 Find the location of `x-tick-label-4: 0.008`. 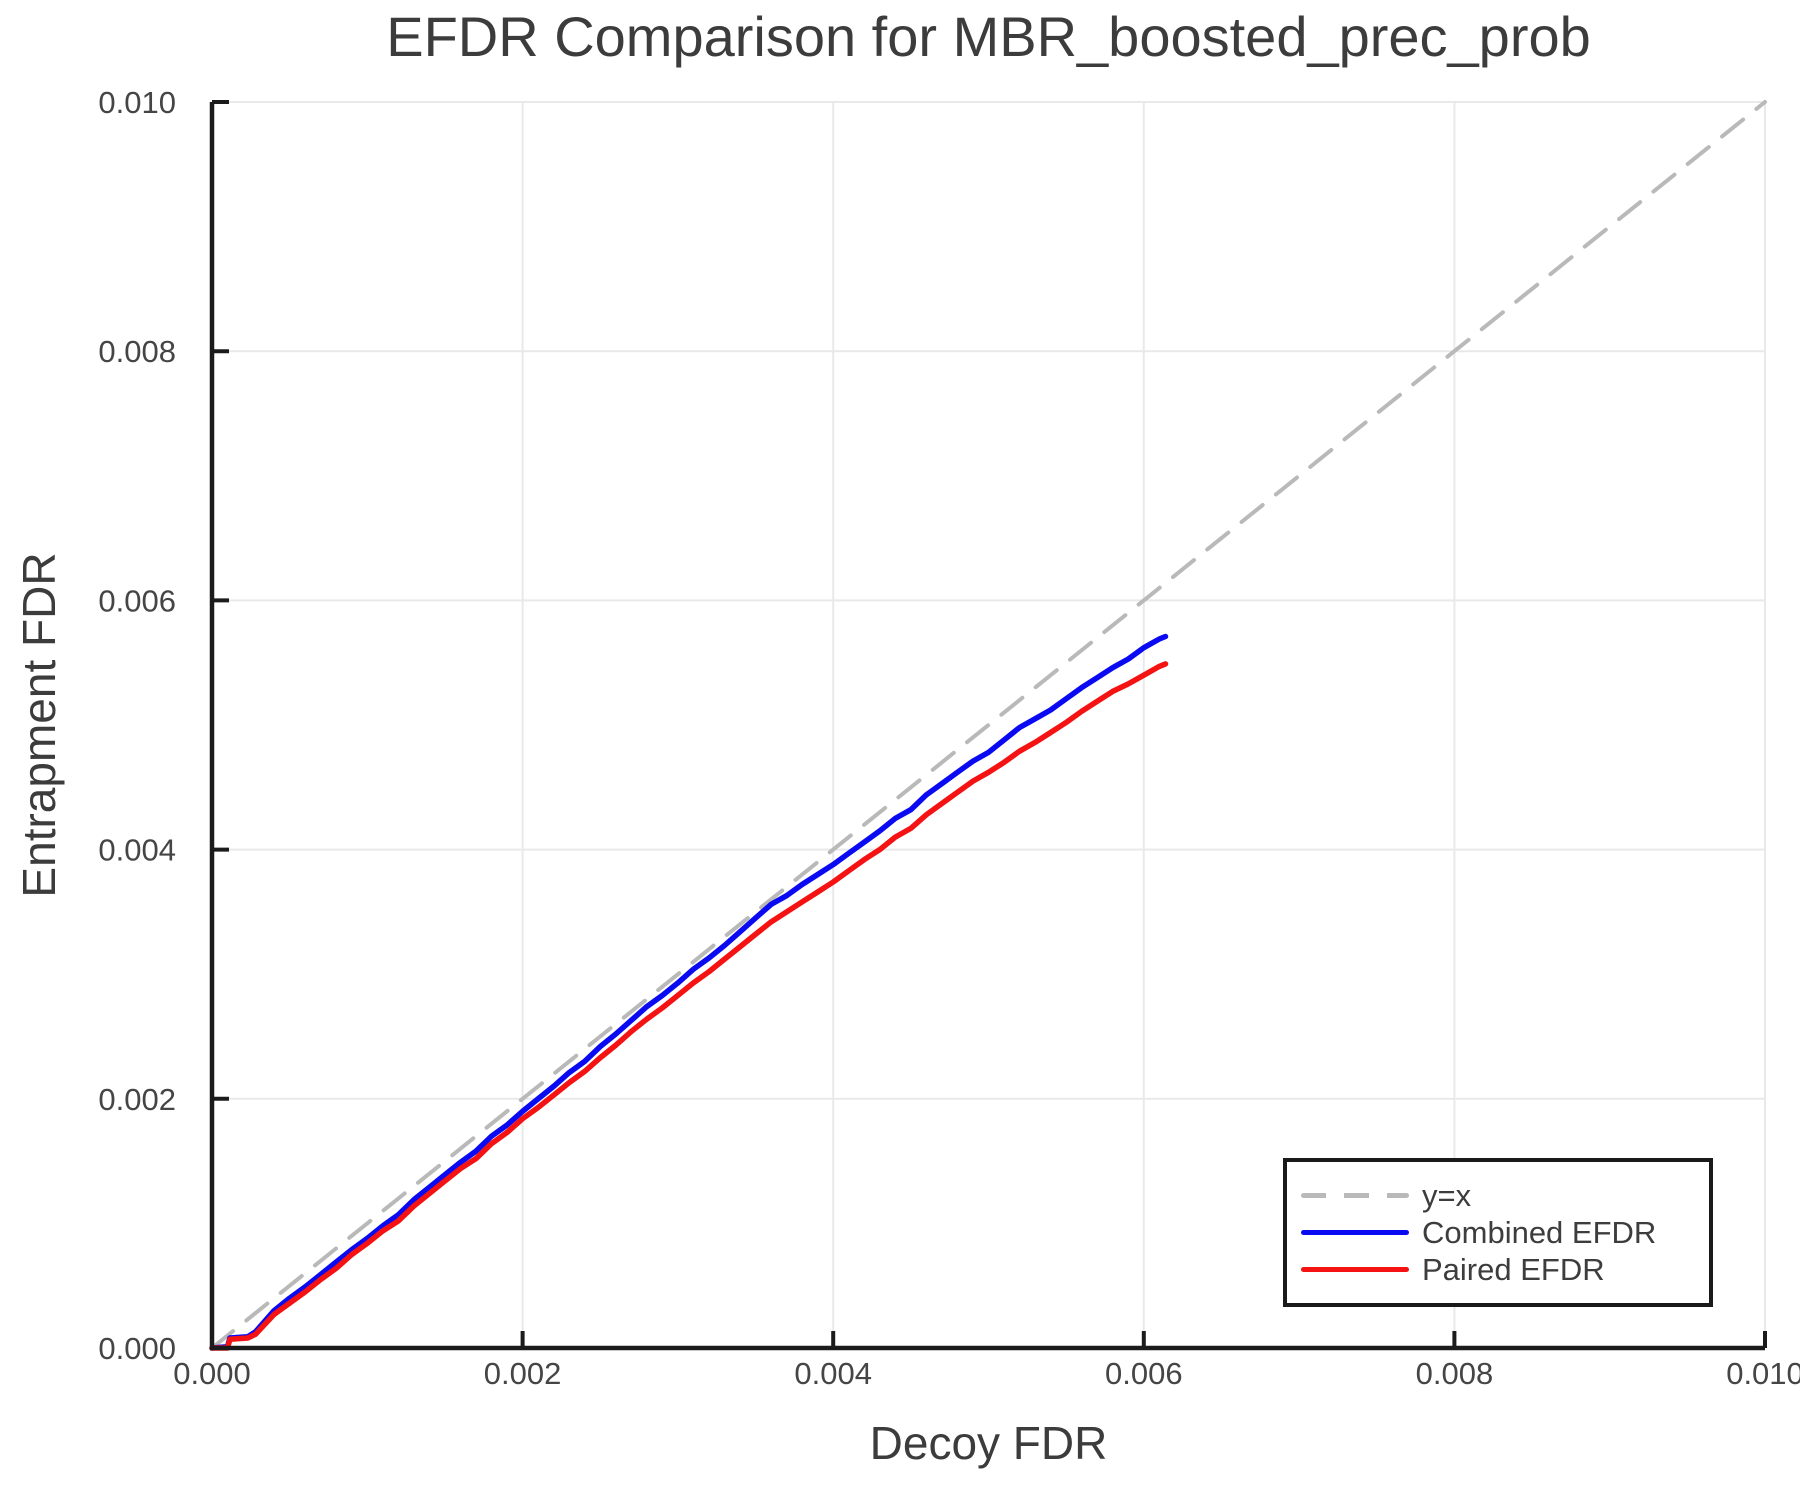

x-tick-label-4: 0.008 is located at coordinates (1455, 1373).